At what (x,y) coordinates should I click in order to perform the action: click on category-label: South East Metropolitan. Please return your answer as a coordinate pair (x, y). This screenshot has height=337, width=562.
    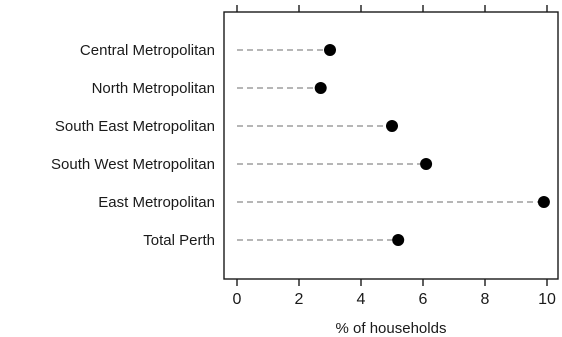
    Looking at the image, I should click on (135, 126).